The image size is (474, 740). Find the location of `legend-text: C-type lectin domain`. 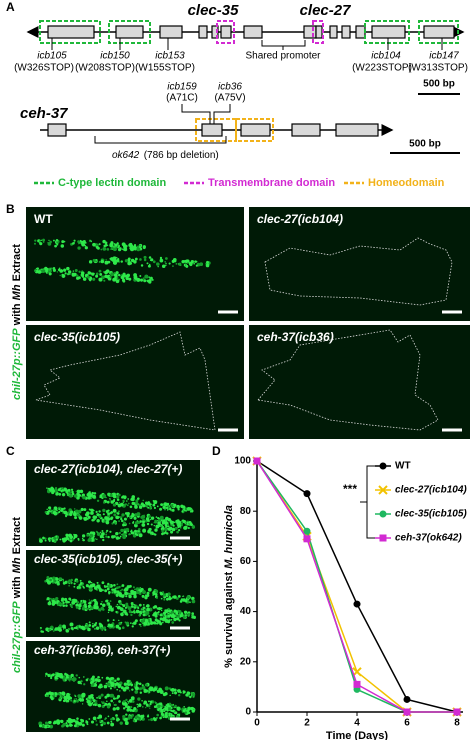

legend-text: C-type lectin domain is located at coordinates (112, 183).